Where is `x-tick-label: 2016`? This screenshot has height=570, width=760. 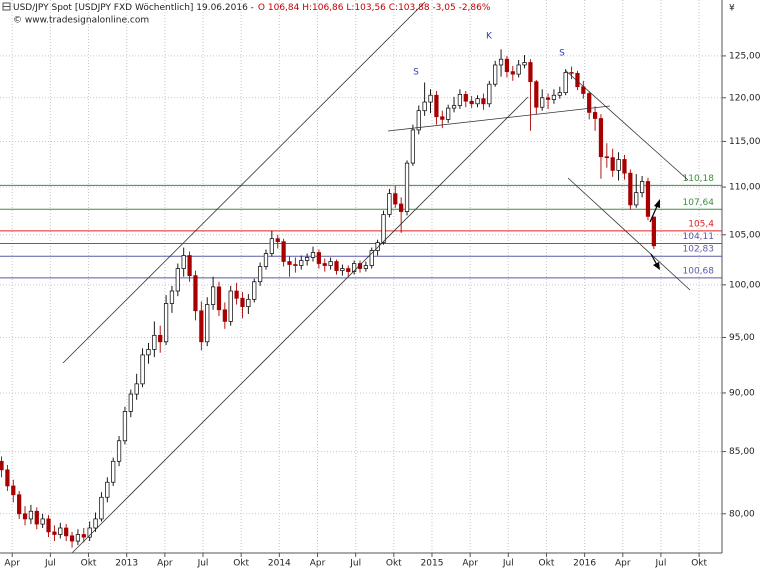 x-tick-label: 2016 is located at coordinates (584, 564).